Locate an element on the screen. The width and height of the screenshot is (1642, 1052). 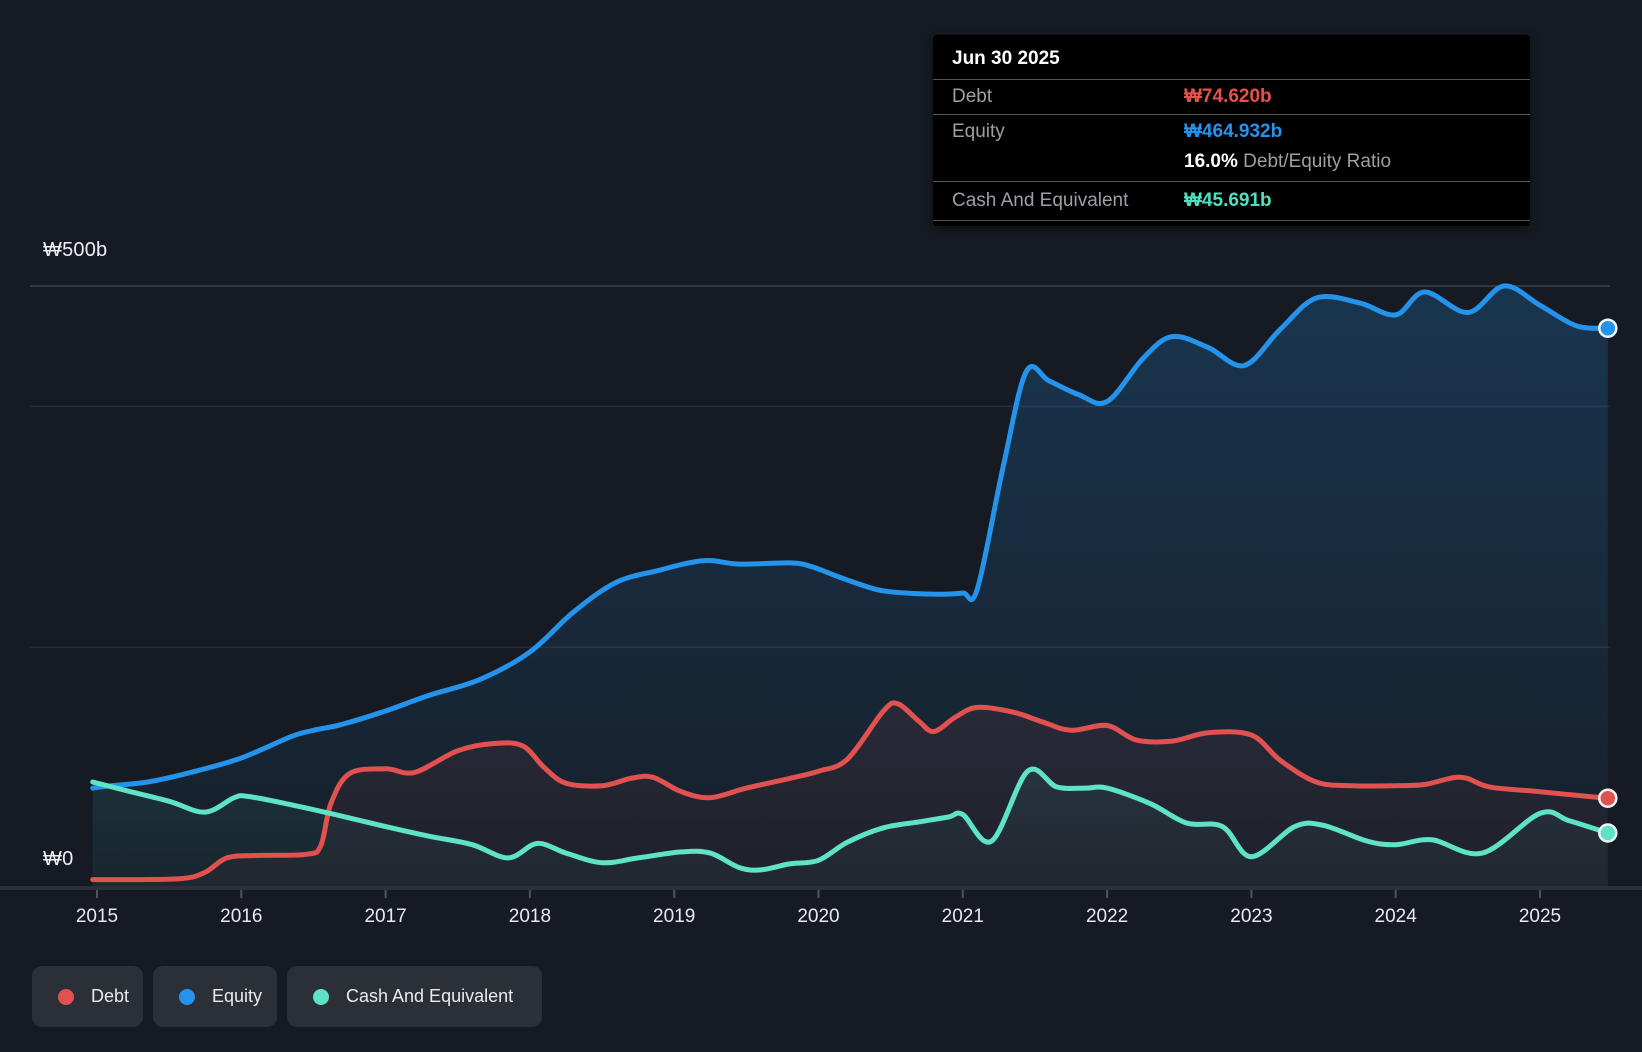
y-axis-label-500b: ₩500b is located at coordinates (75, 250).